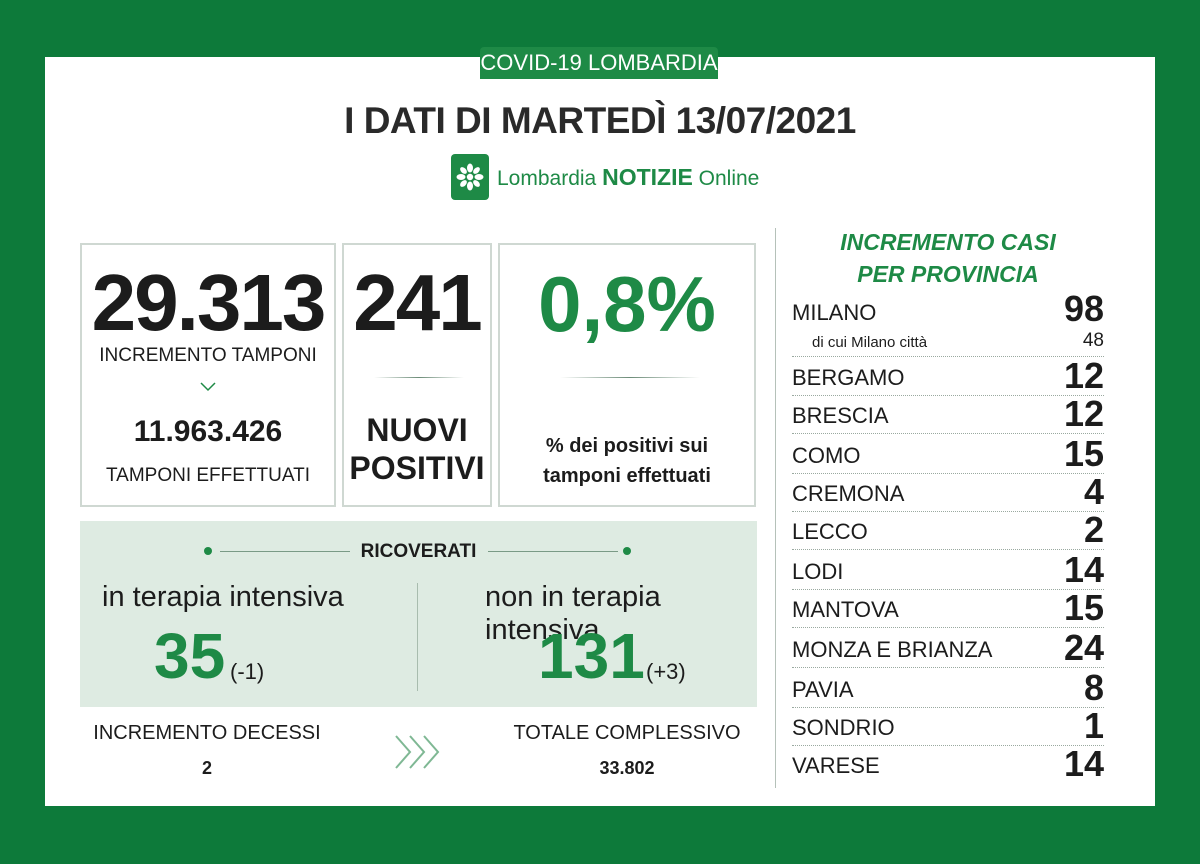 This screenshot has height=864, width=1200. Describe the element at coordinates (948, 375) in the screenshot. I see `province-row: BERGAMO 12` at that location.